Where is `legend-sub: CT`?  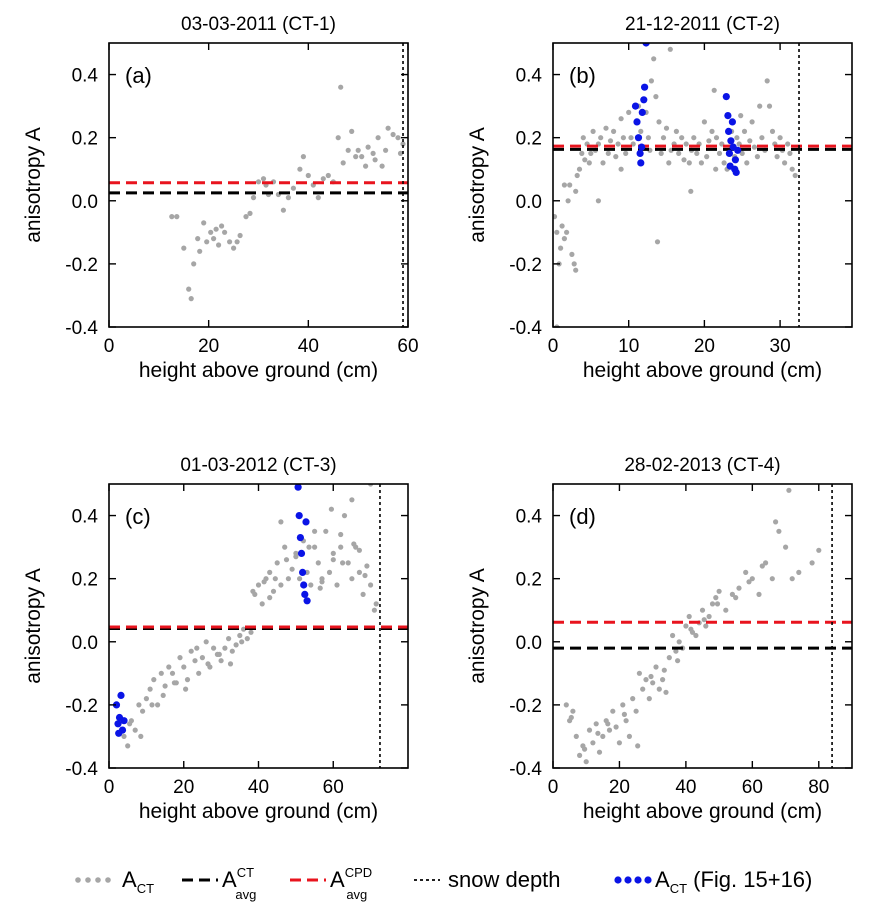
legend-sub: CT is located at coordinates (145, 888).